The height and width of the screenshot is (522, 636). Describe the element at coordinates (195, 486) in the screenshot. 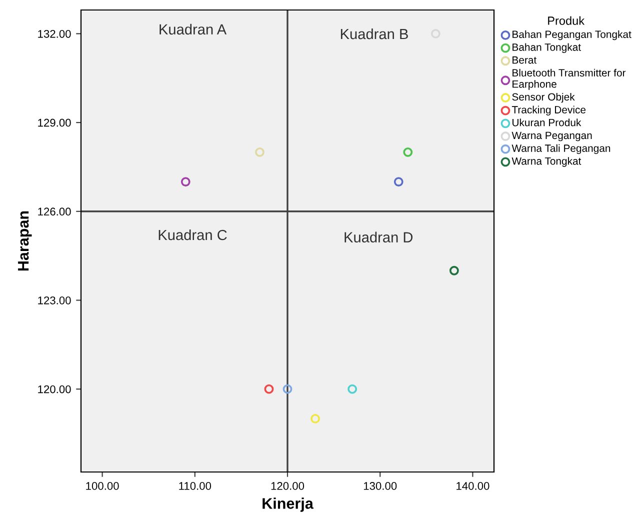

I see `x-tick-label: 110.00` at that location.